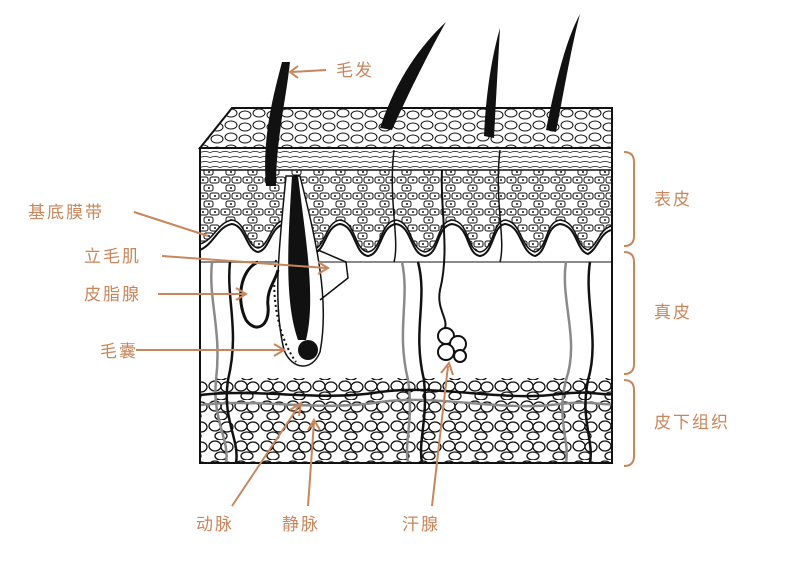 The image size is (800, 570). Describe the element at coordinates (421, 525) in the screenshot. I see `label-sweat-gland: 汗腺` at that location.